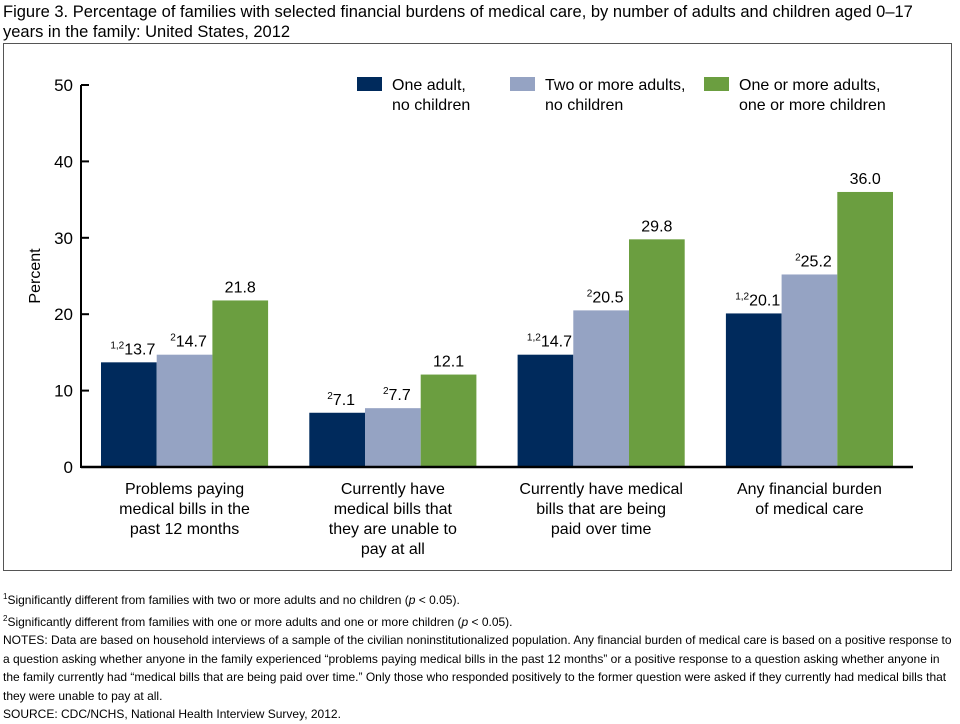  Describe the element at coordinates (63, 161) in the screenshot. I see `y-tick-label: 40` at that location.